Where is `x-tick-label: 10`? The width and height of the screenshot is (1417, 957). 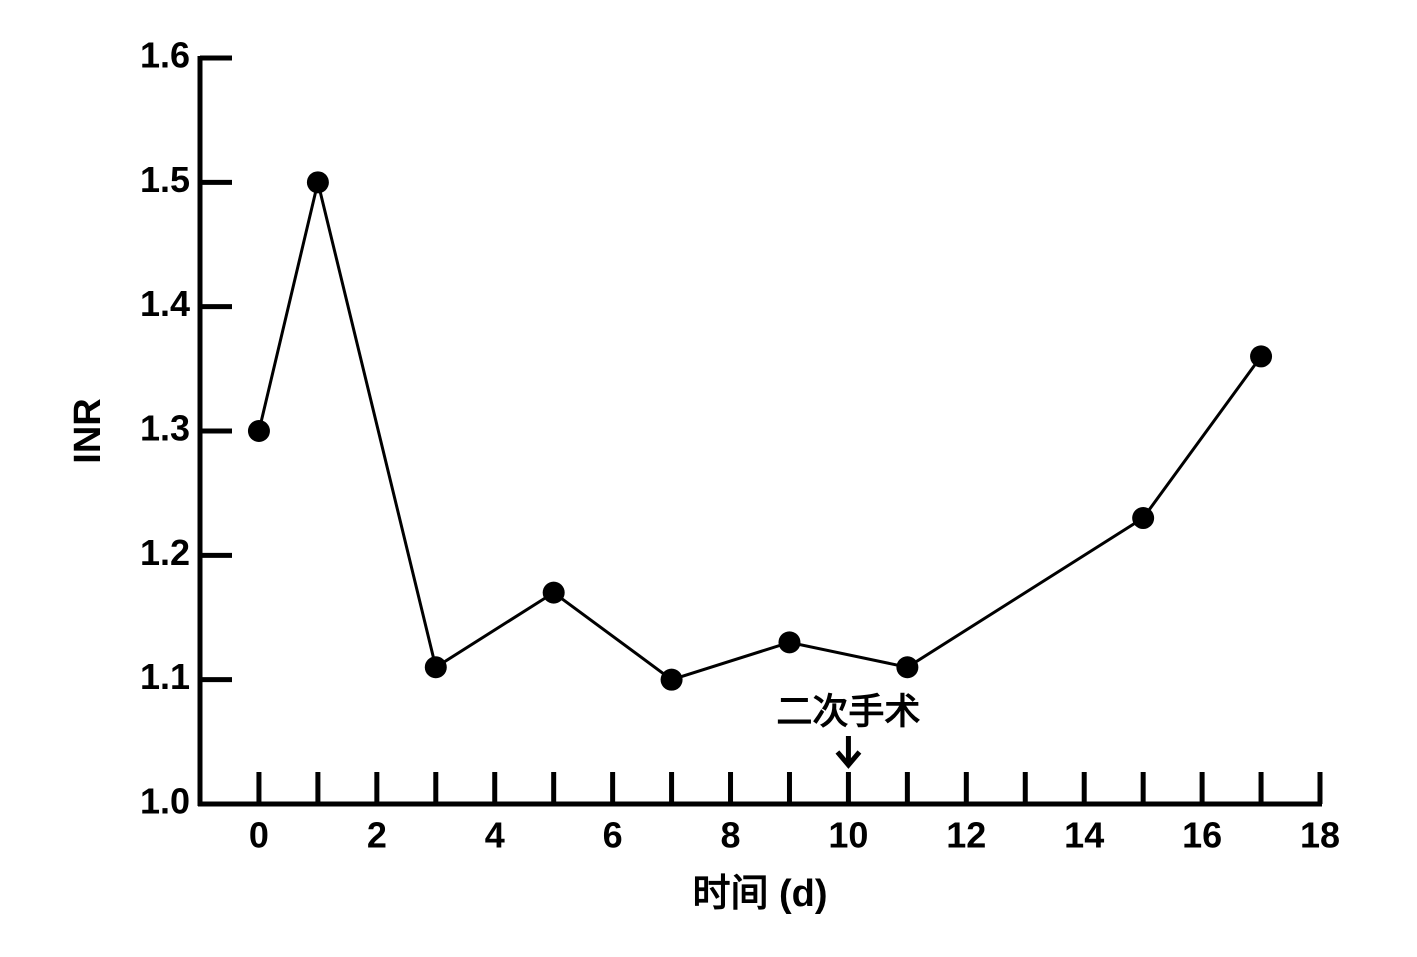
x-tick-label: 10 is located at coordinates (848, 835).